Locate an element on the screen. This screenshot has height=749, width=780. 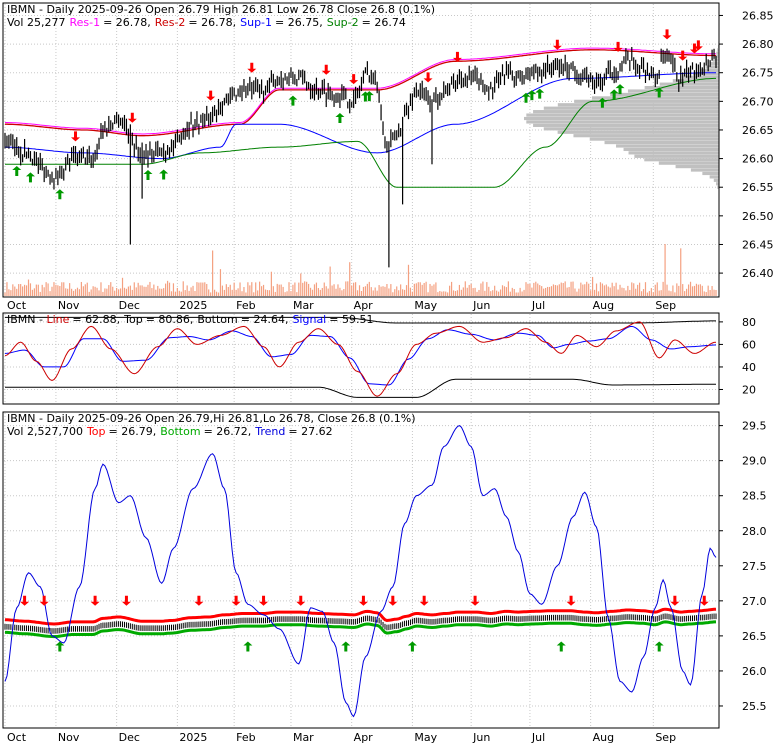
top-value: = 80.86, is located at coordinates (170, 319).